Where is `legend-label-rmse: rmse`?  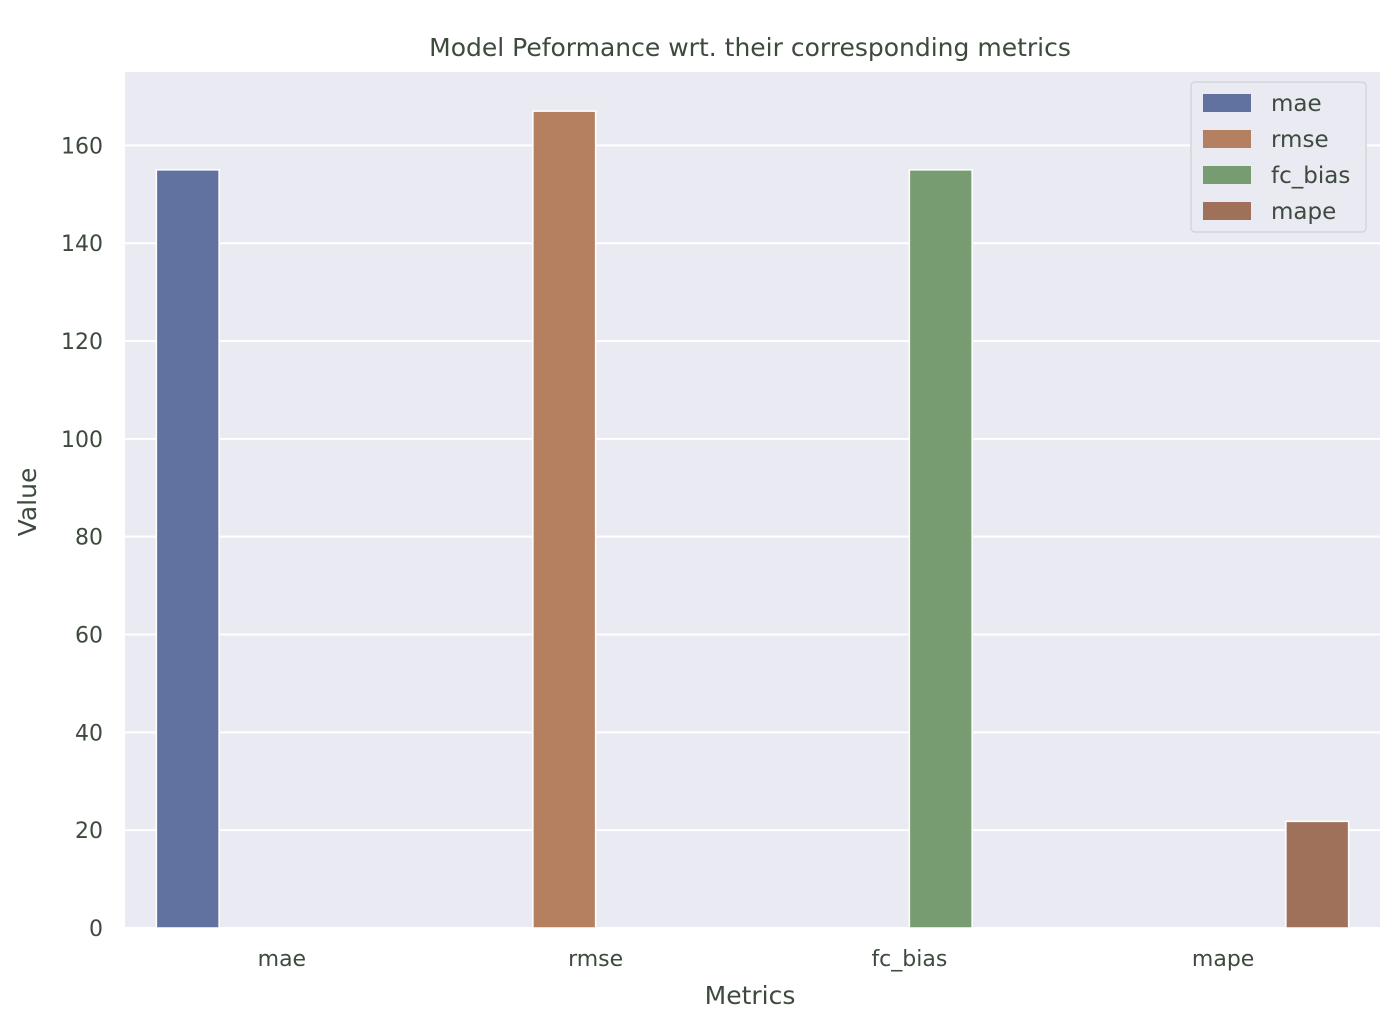 legend-label-rmse: rmse is located at coordinates (1300, 140).